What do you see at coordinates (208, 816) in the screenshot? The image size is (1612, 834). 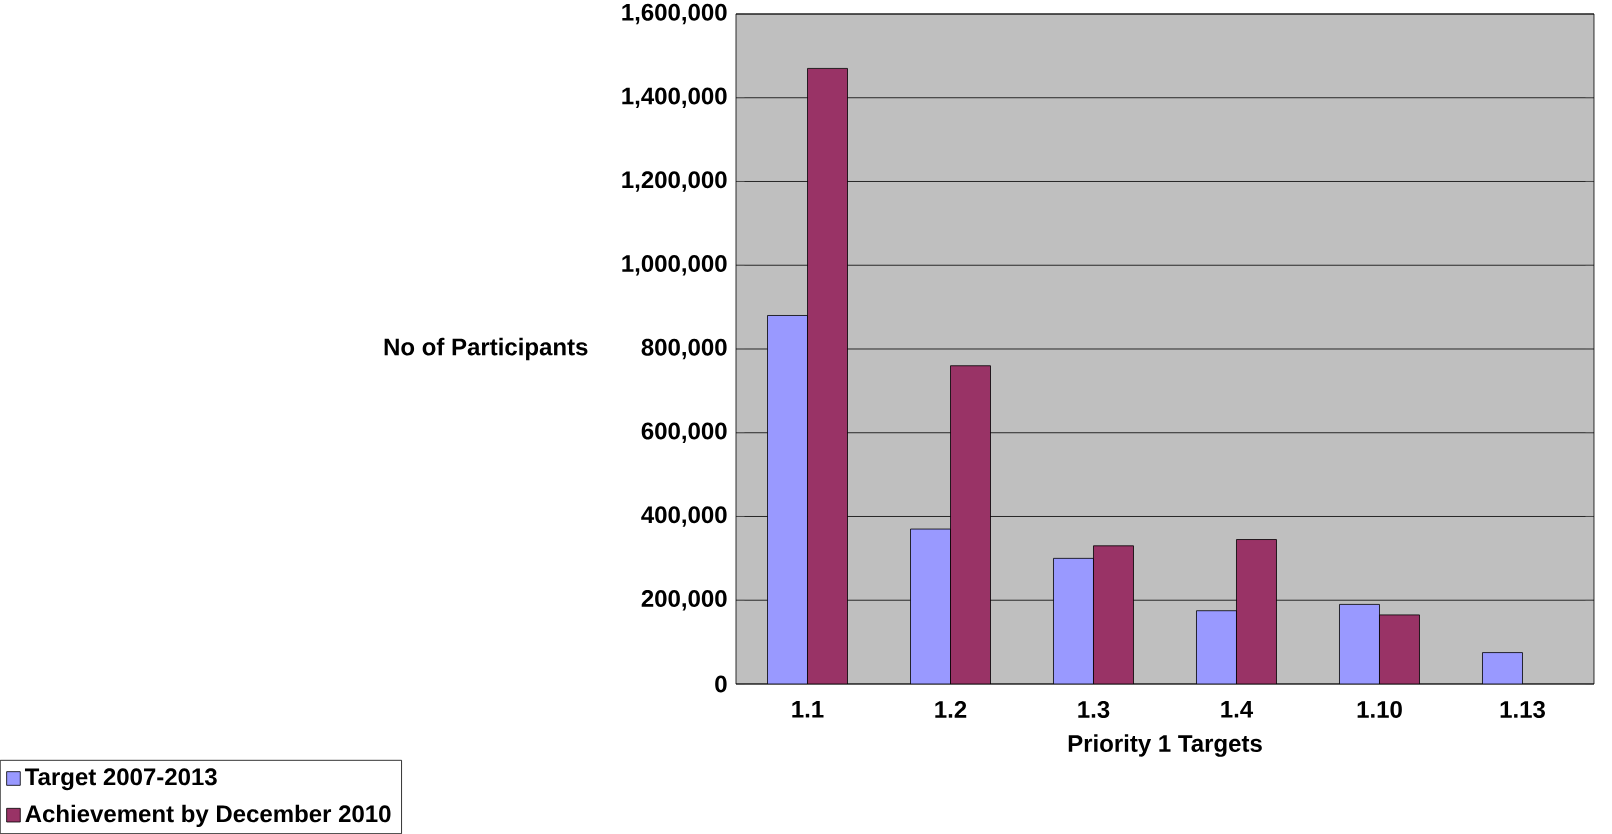 I see `legend-label: Achievement by December 2010` at bounding box center [208, 816].